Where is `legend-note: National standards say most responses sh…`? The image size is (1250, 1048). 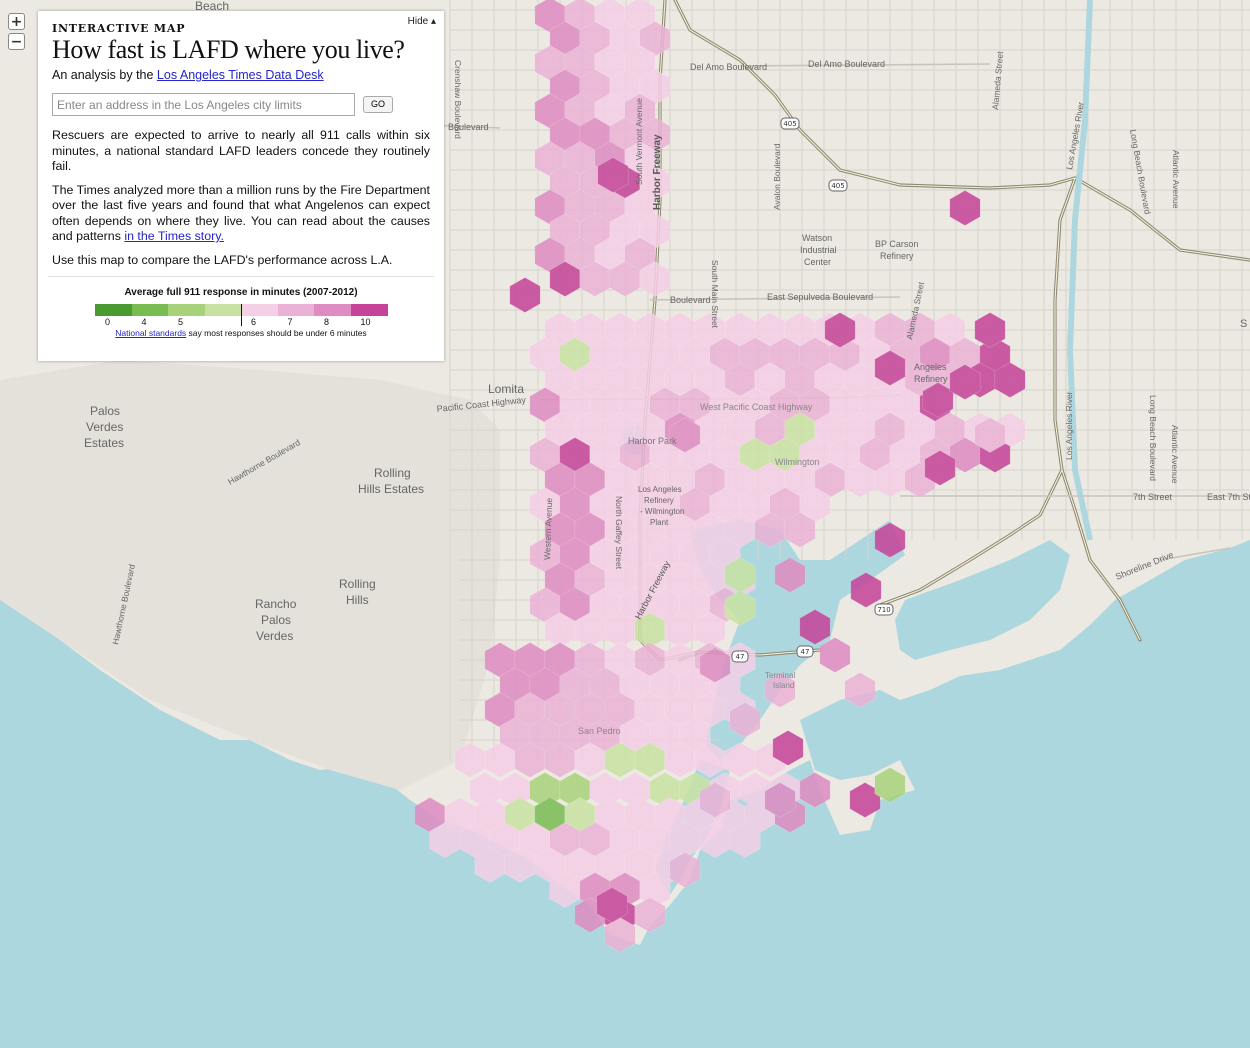
legend-note: National standards say most responses sh… is located at coordinates (241, 333).